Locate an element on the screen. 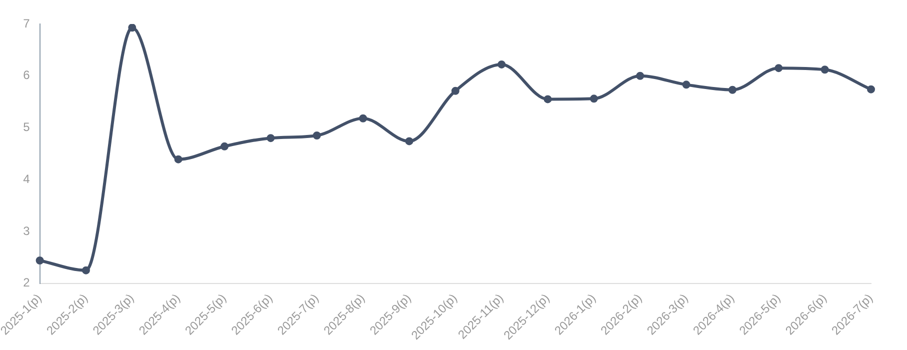 Image resolution: width=907 pixels, height=350 pixels. y-tick-label: 4 is located at coordinates (26, 179).